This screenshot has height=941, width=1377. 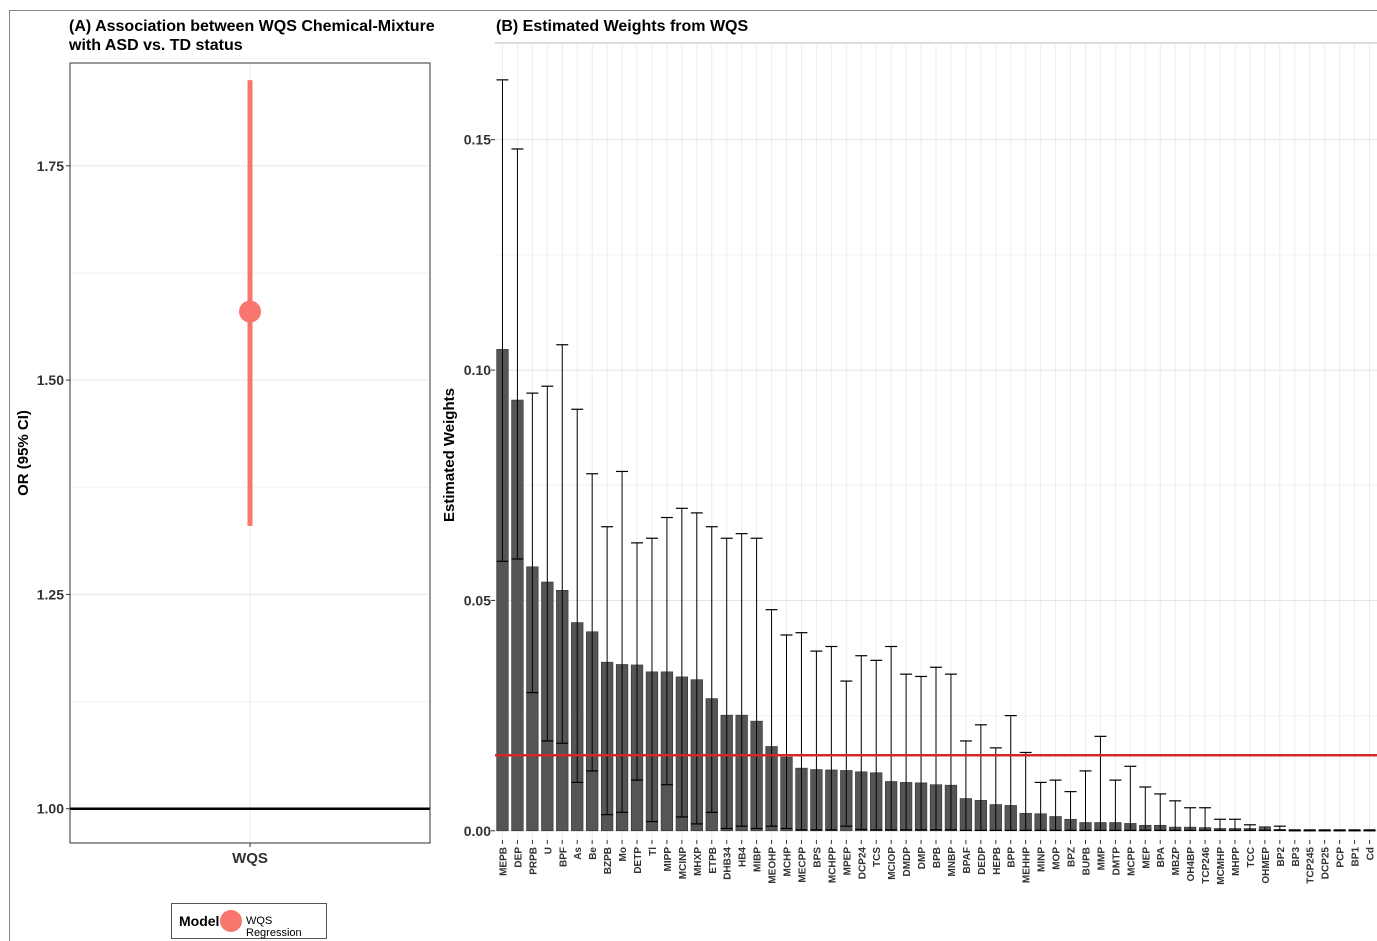 What do you see at coordinates (1206, 865) in the screenshot?
I see `x-tick-label: TCP246` at bounding box center [1206, 865].